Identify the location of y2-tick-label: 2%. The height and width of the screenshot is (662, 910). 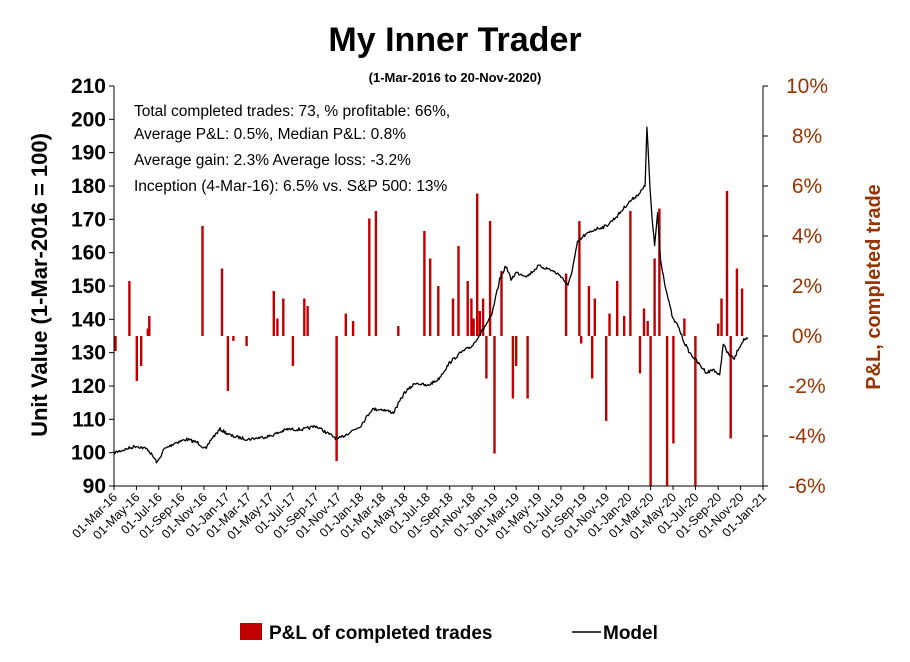
(807, 286).